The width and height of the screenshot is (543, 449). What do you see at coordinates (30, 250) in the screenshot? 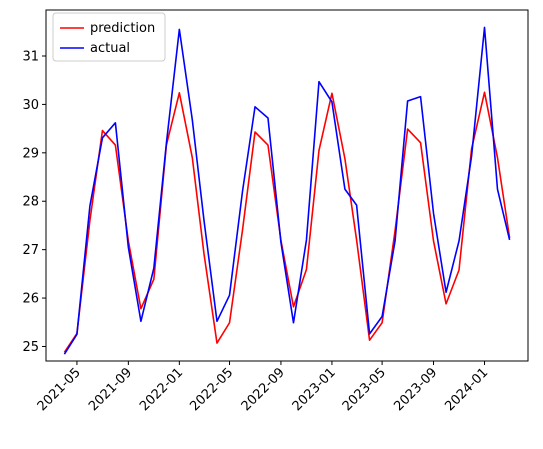
I see `y-tick-label: 27` at bounding box center [30, 250].